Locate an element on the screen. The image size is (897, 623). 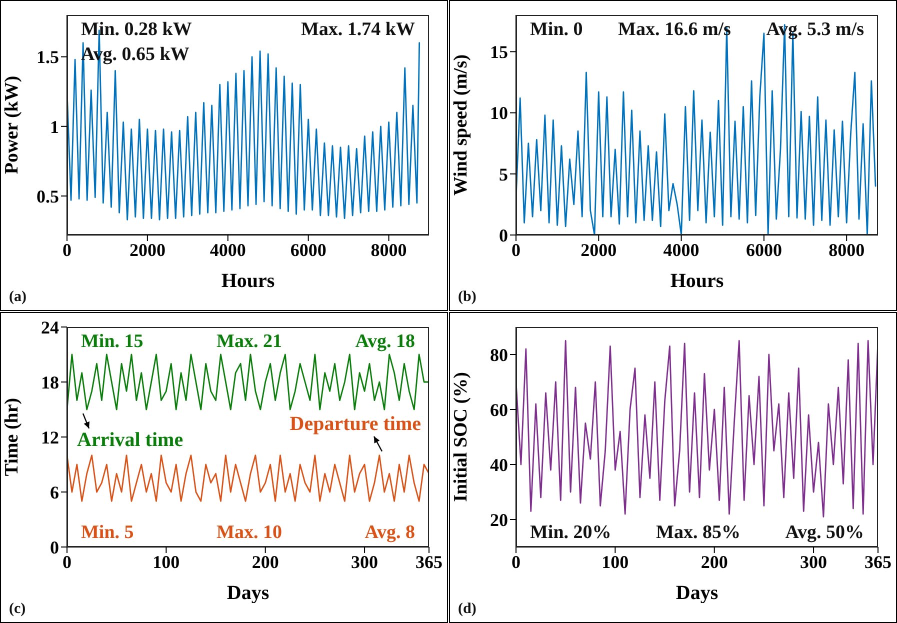
text: (d) is located at coordinates (467, 609).